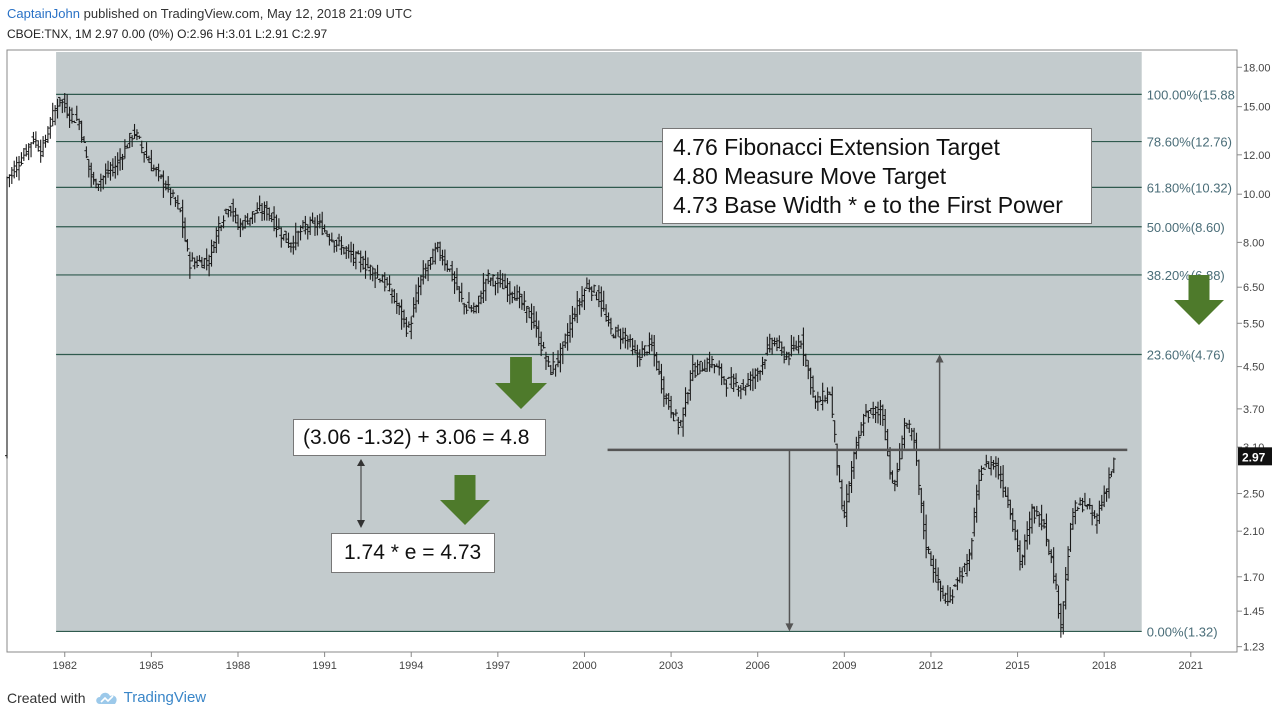 The image size is (1280, 720). I want to click on tradingview-cloud-icon, so click(106, 698).